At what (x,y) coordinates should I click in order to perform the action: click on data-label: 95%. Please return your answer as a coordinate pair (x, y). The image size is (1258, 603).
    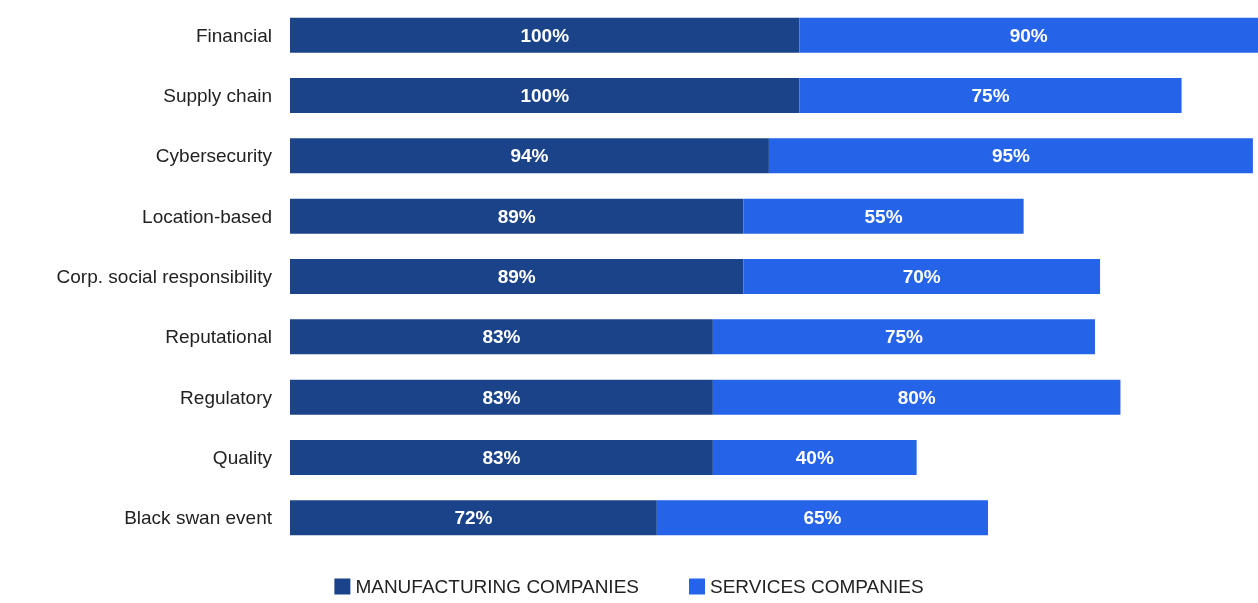
    Looking at the image, I should click on (1011, 156).